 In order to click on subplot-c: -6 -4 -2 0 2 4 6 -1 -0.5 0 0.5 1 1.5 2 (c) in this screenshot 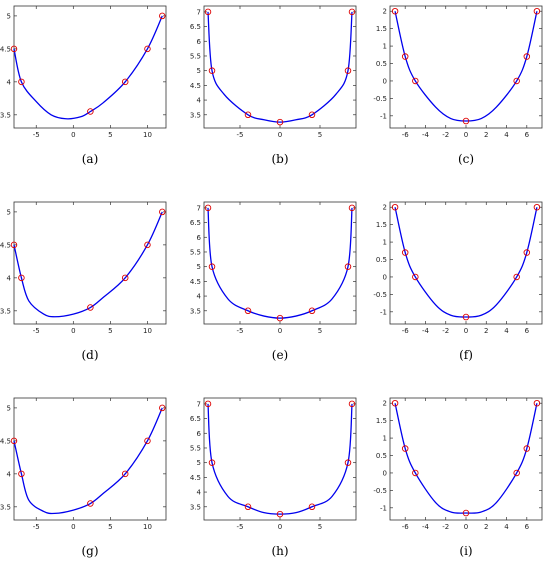, I will do `click(458, 85)`.